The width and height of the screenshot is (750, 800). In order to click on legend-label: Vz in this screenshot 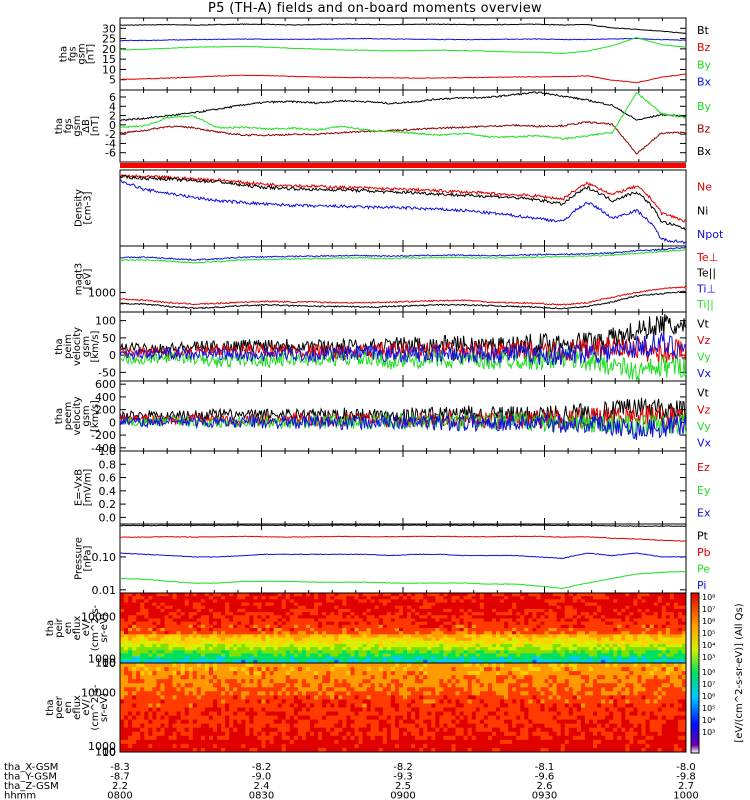, I will do `click(704, 409)`.